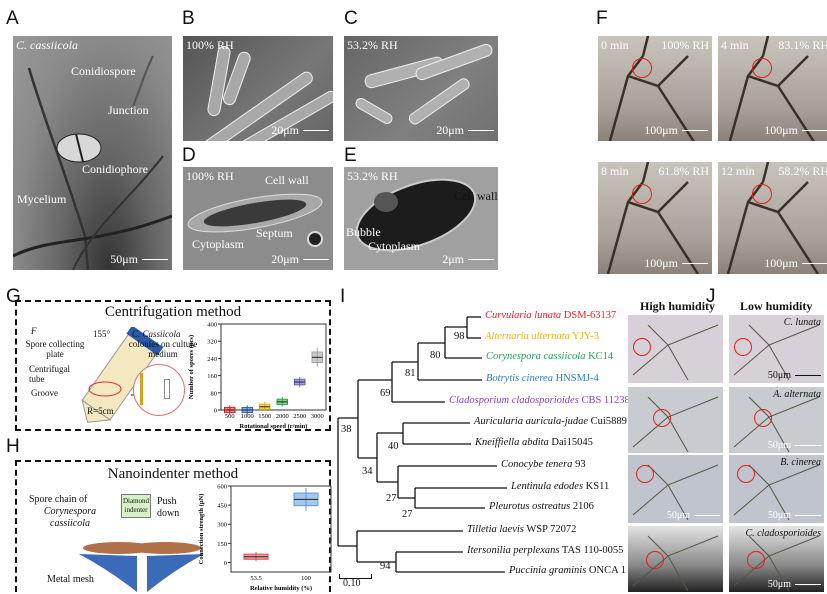 The width and height of the screenshot is (827, 594). What do you see at coordinates (212, 376) in the screenshot?
I see `y-tick-label: 160` at bounding box center [212, 376].